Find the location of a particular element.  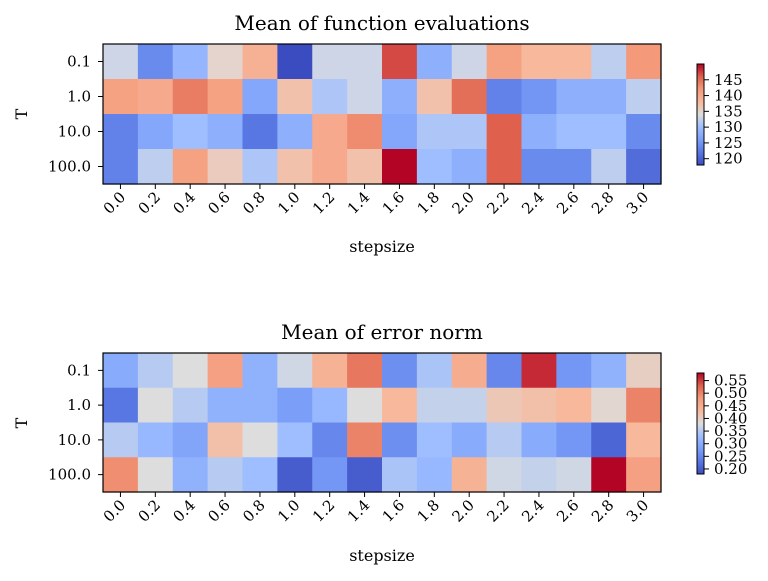

x-tick-label: 0.0 is located at coordinates (115, 203).